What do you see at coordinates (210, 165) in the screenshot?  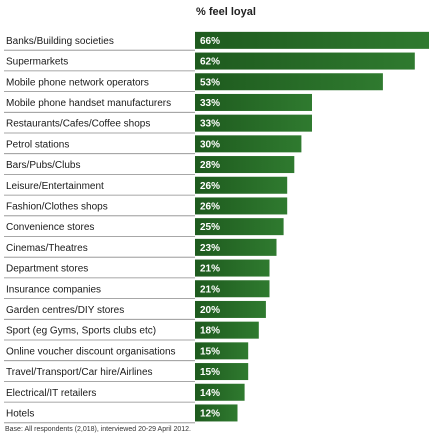 I see `value-label: 28%` at bounding box center [210, 165].